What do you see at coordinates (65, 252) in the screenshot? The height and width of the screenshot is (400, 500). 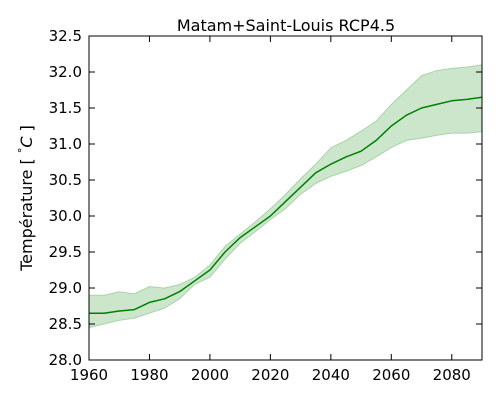 I see `y-tick-label: 29.5` at bounding box center [65, 252].